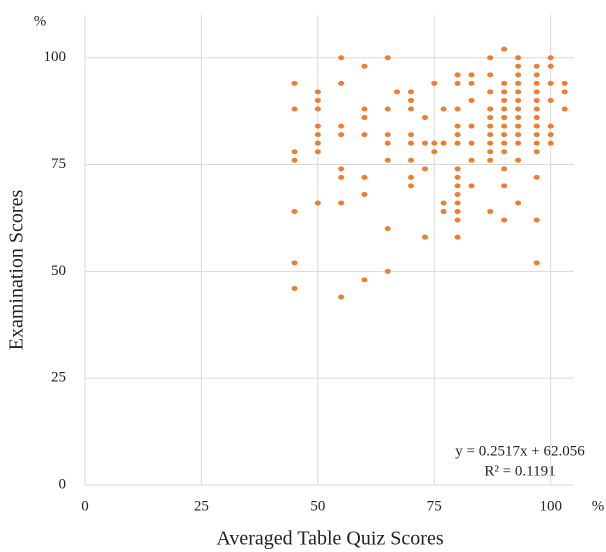  What do you see at coordinates (58, 271) in the screenshot?
I see `y-tick-label: 50` at bounding box center [58, 271].